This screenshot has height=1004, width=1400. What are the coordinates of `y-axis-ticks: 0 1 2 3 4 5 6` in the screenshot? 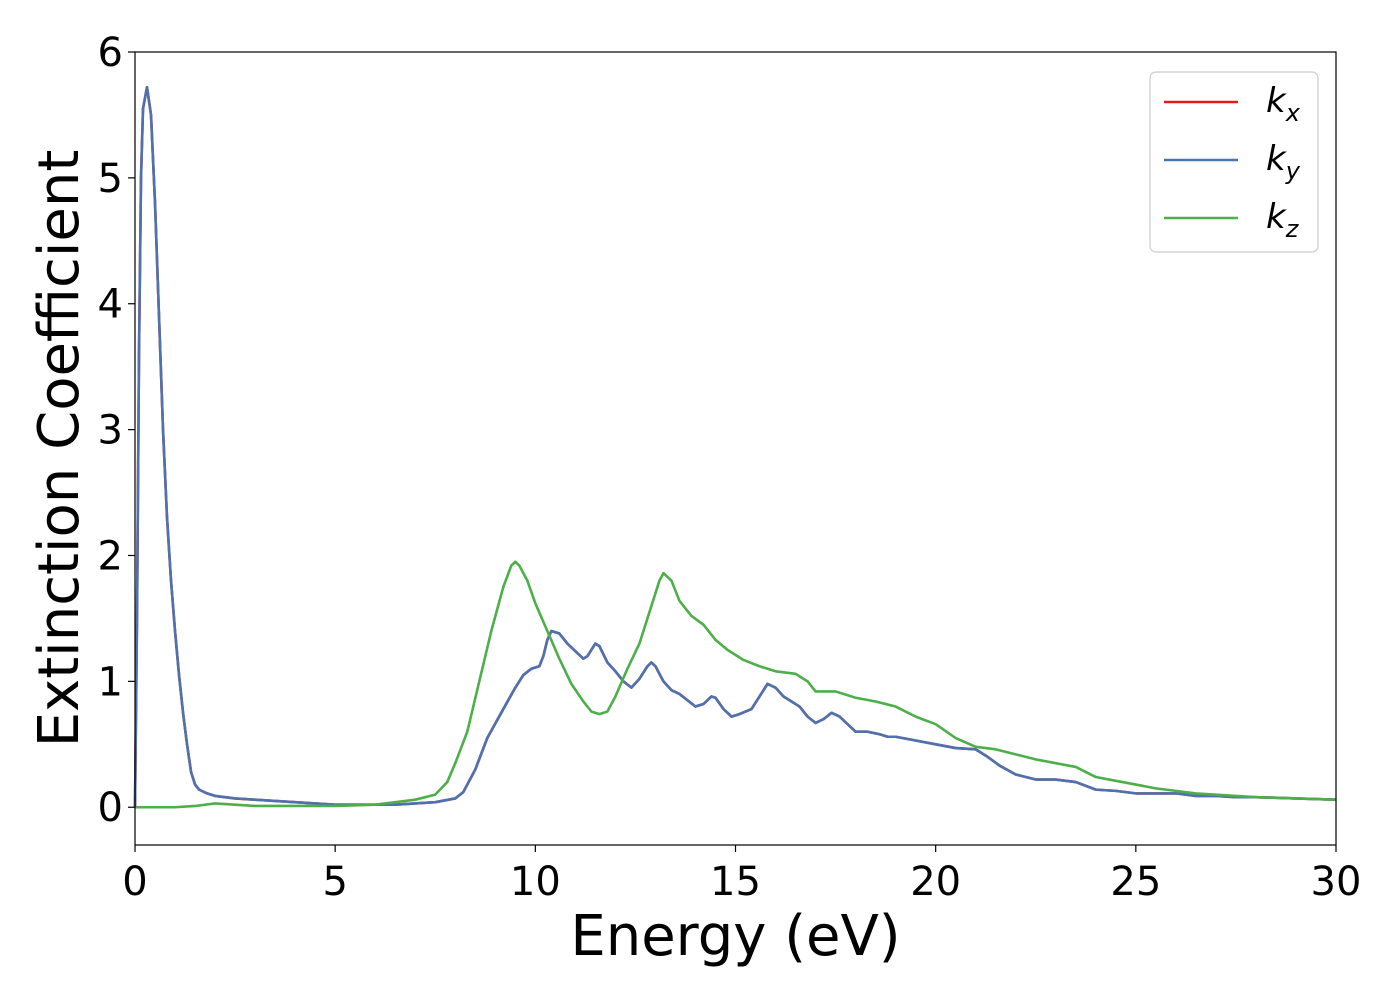 It's located at (116, 430).